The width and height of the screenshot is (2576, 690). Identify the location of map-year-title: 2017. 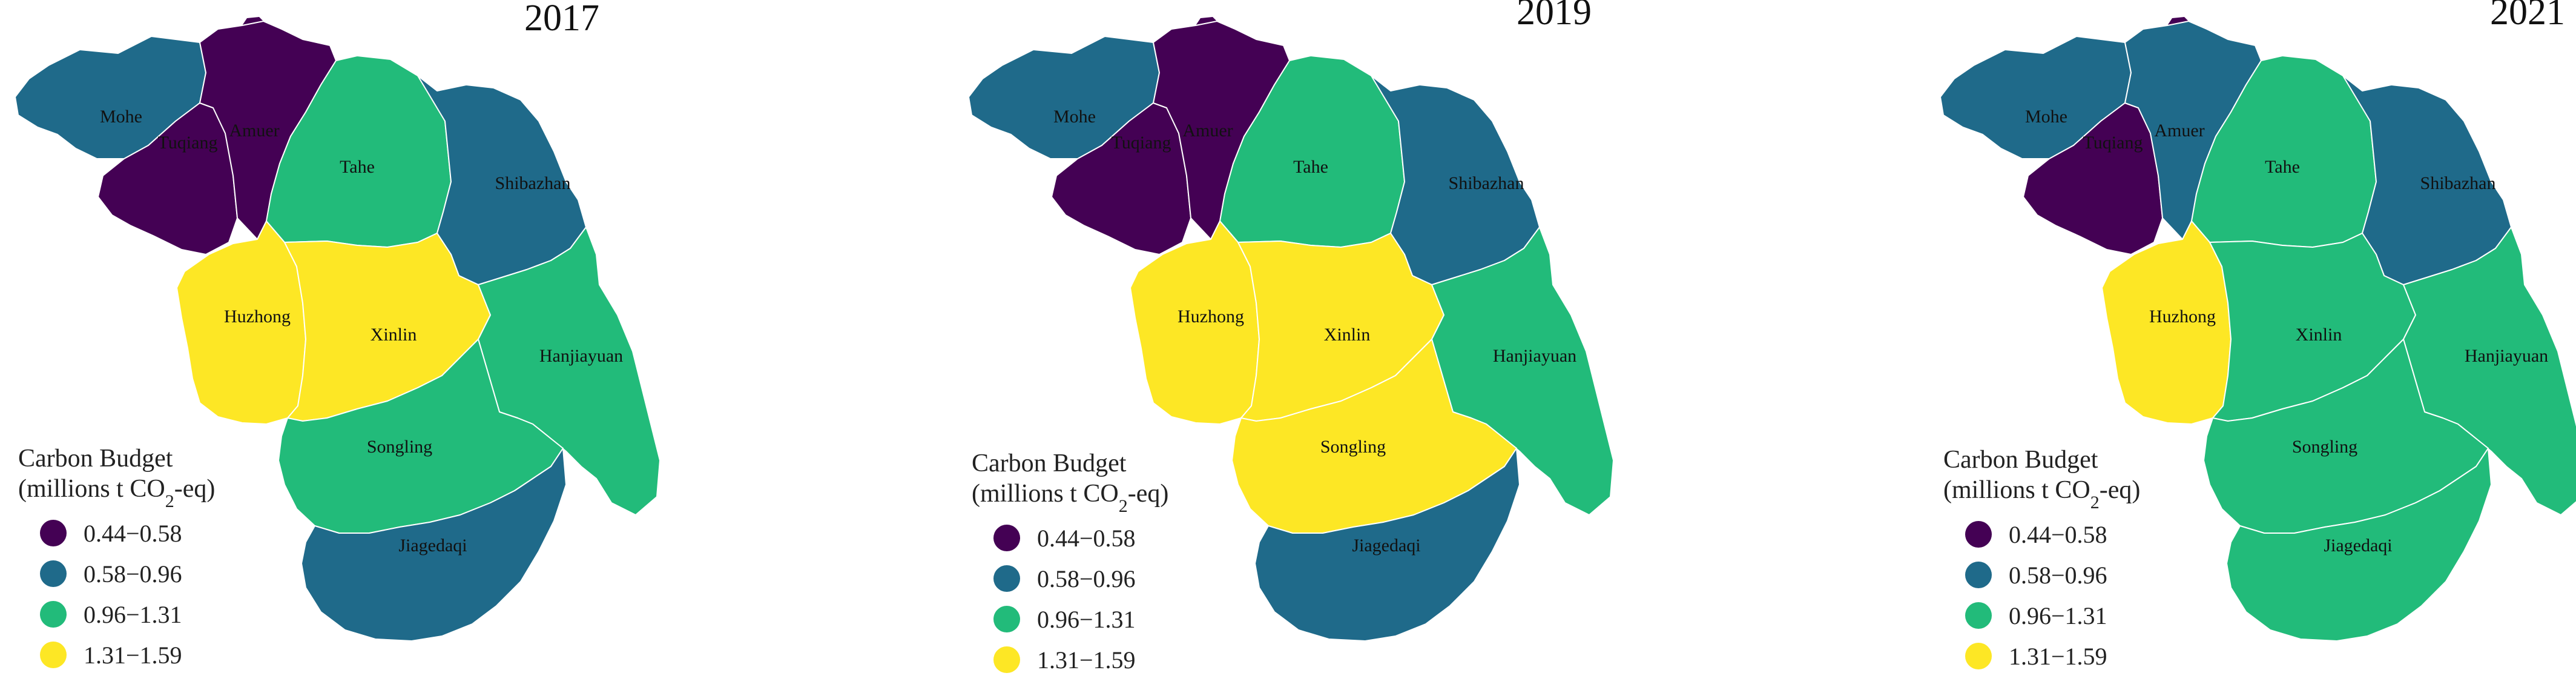
(561, 19).